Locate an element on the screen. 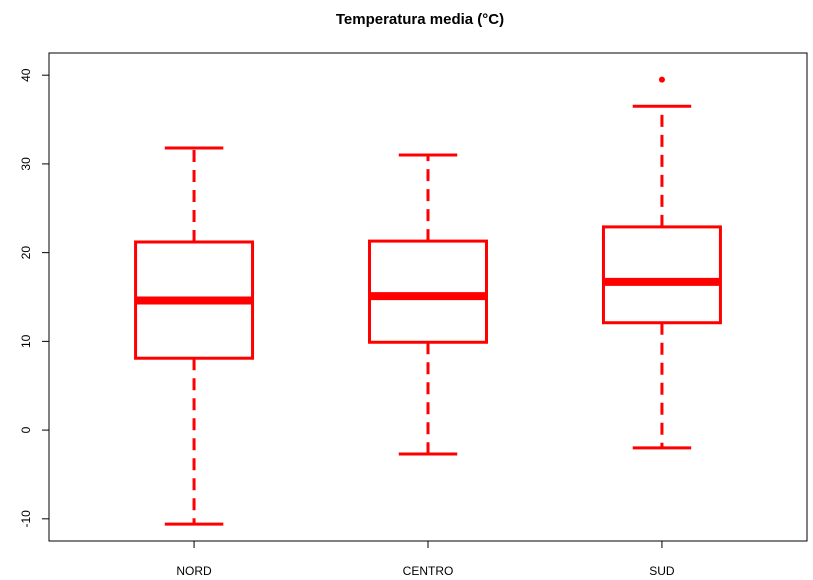 Image resolution: width=813 pixels, height=580 pixels. x-tick-label: SUD is located at coordinates (662, 571).